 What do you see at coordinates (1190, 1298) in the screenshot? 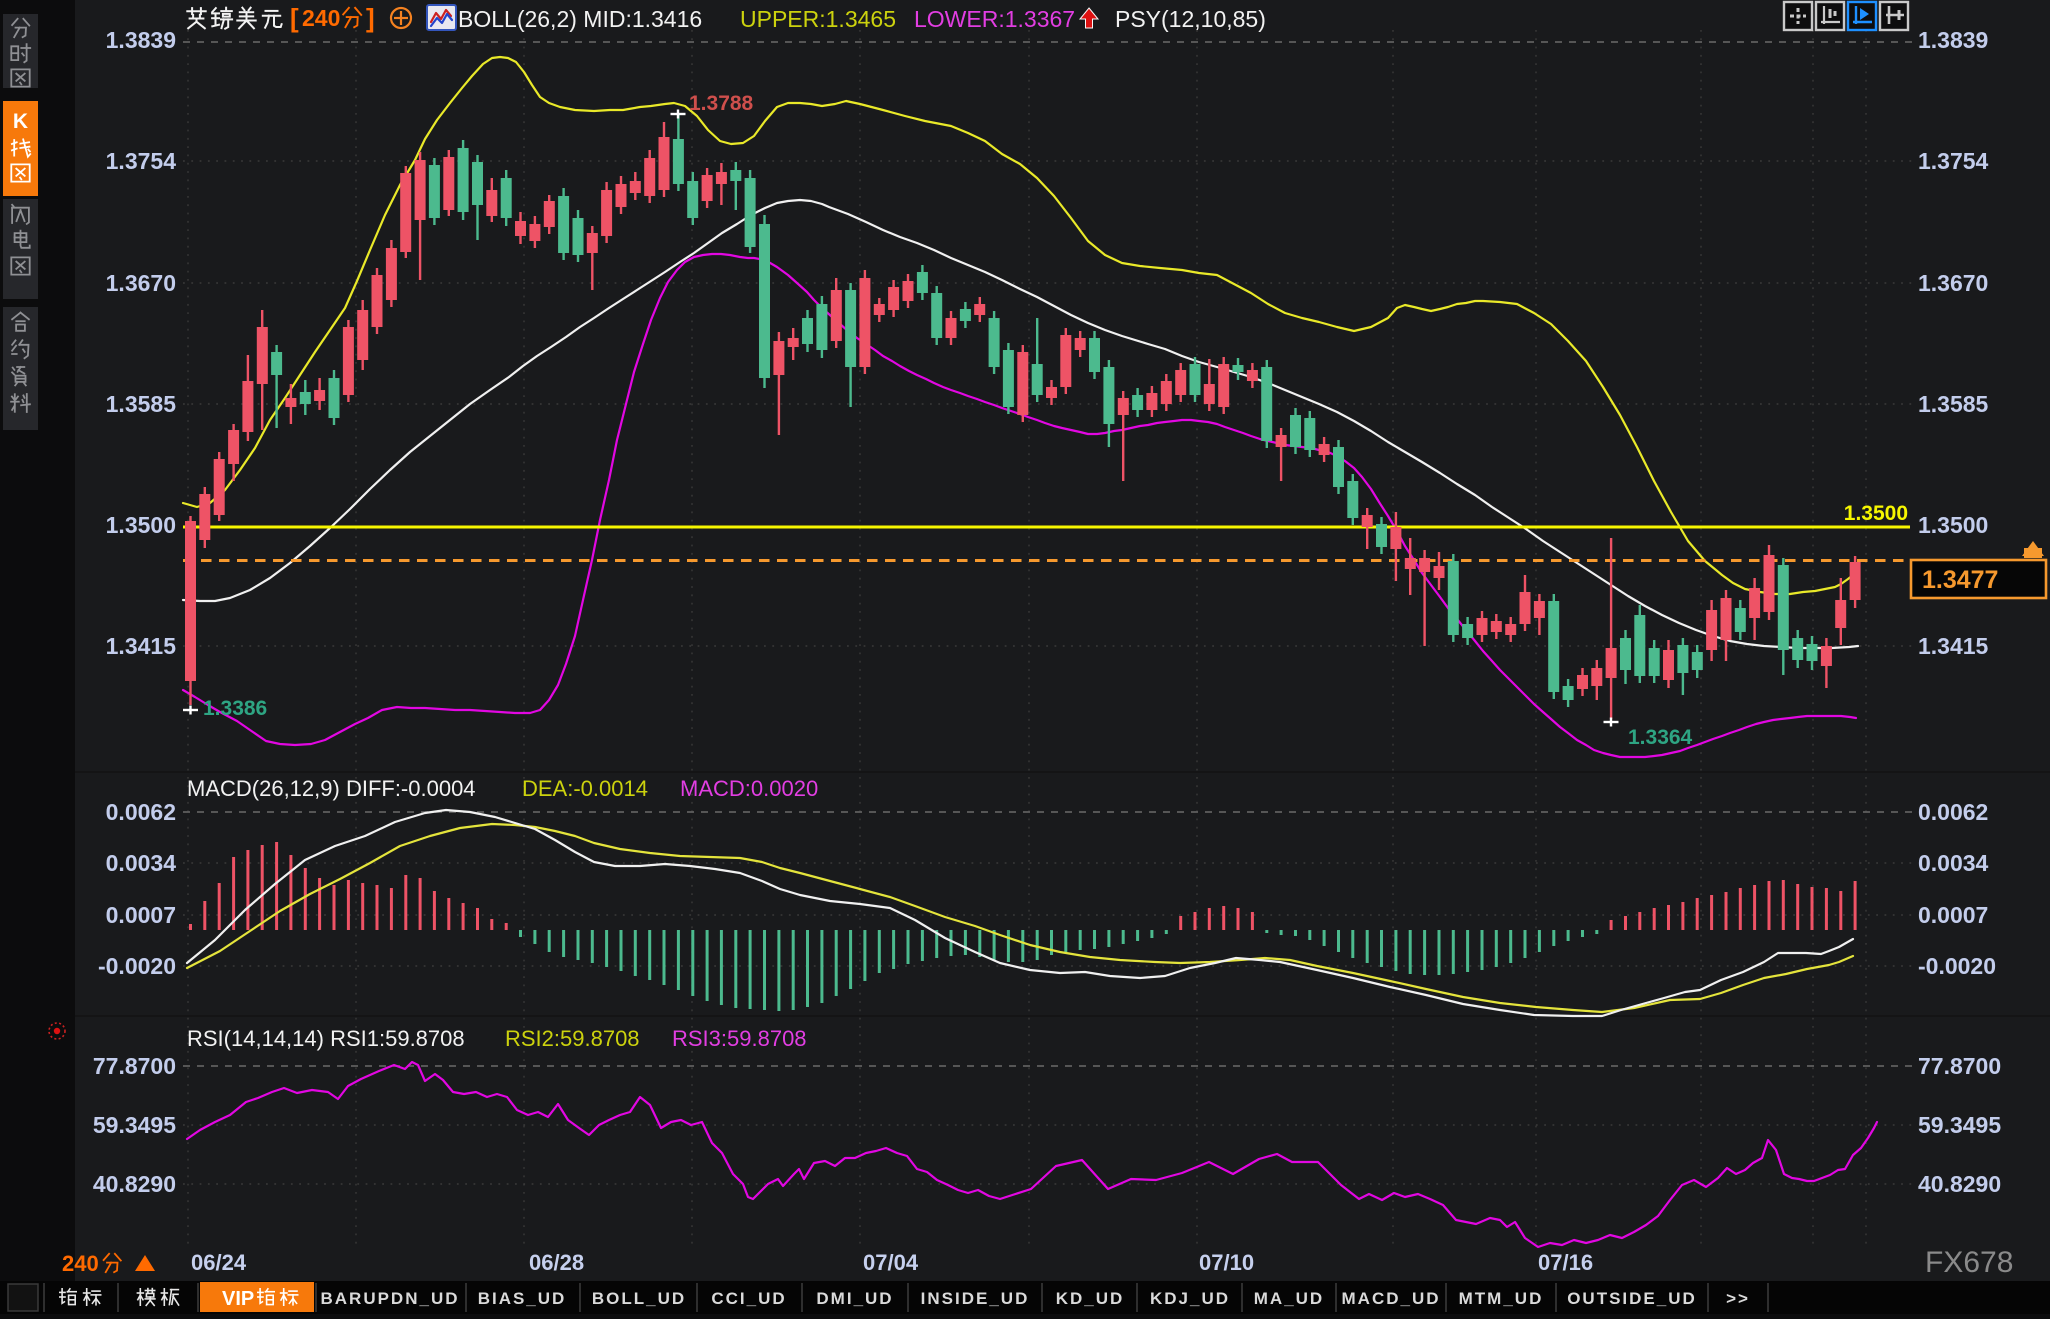
I see `svg-text: KDJ_UD` at bounding box center [1190, 1298].